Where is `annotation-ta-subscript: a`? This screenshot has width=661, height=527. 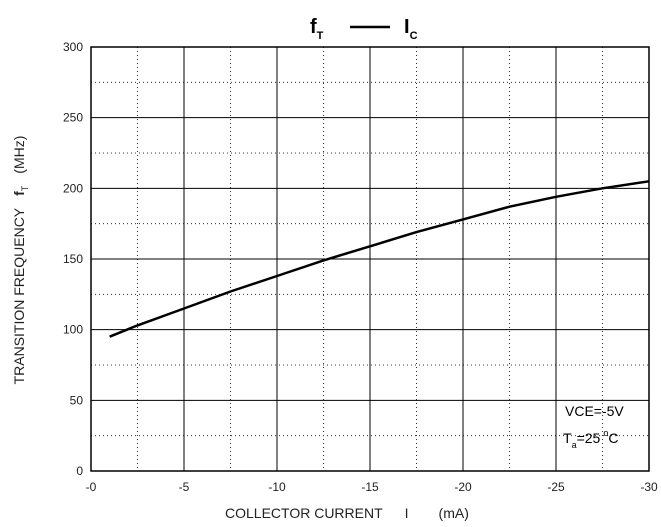 annotation-ta-subscript: a is located at coordinates (574, 445).